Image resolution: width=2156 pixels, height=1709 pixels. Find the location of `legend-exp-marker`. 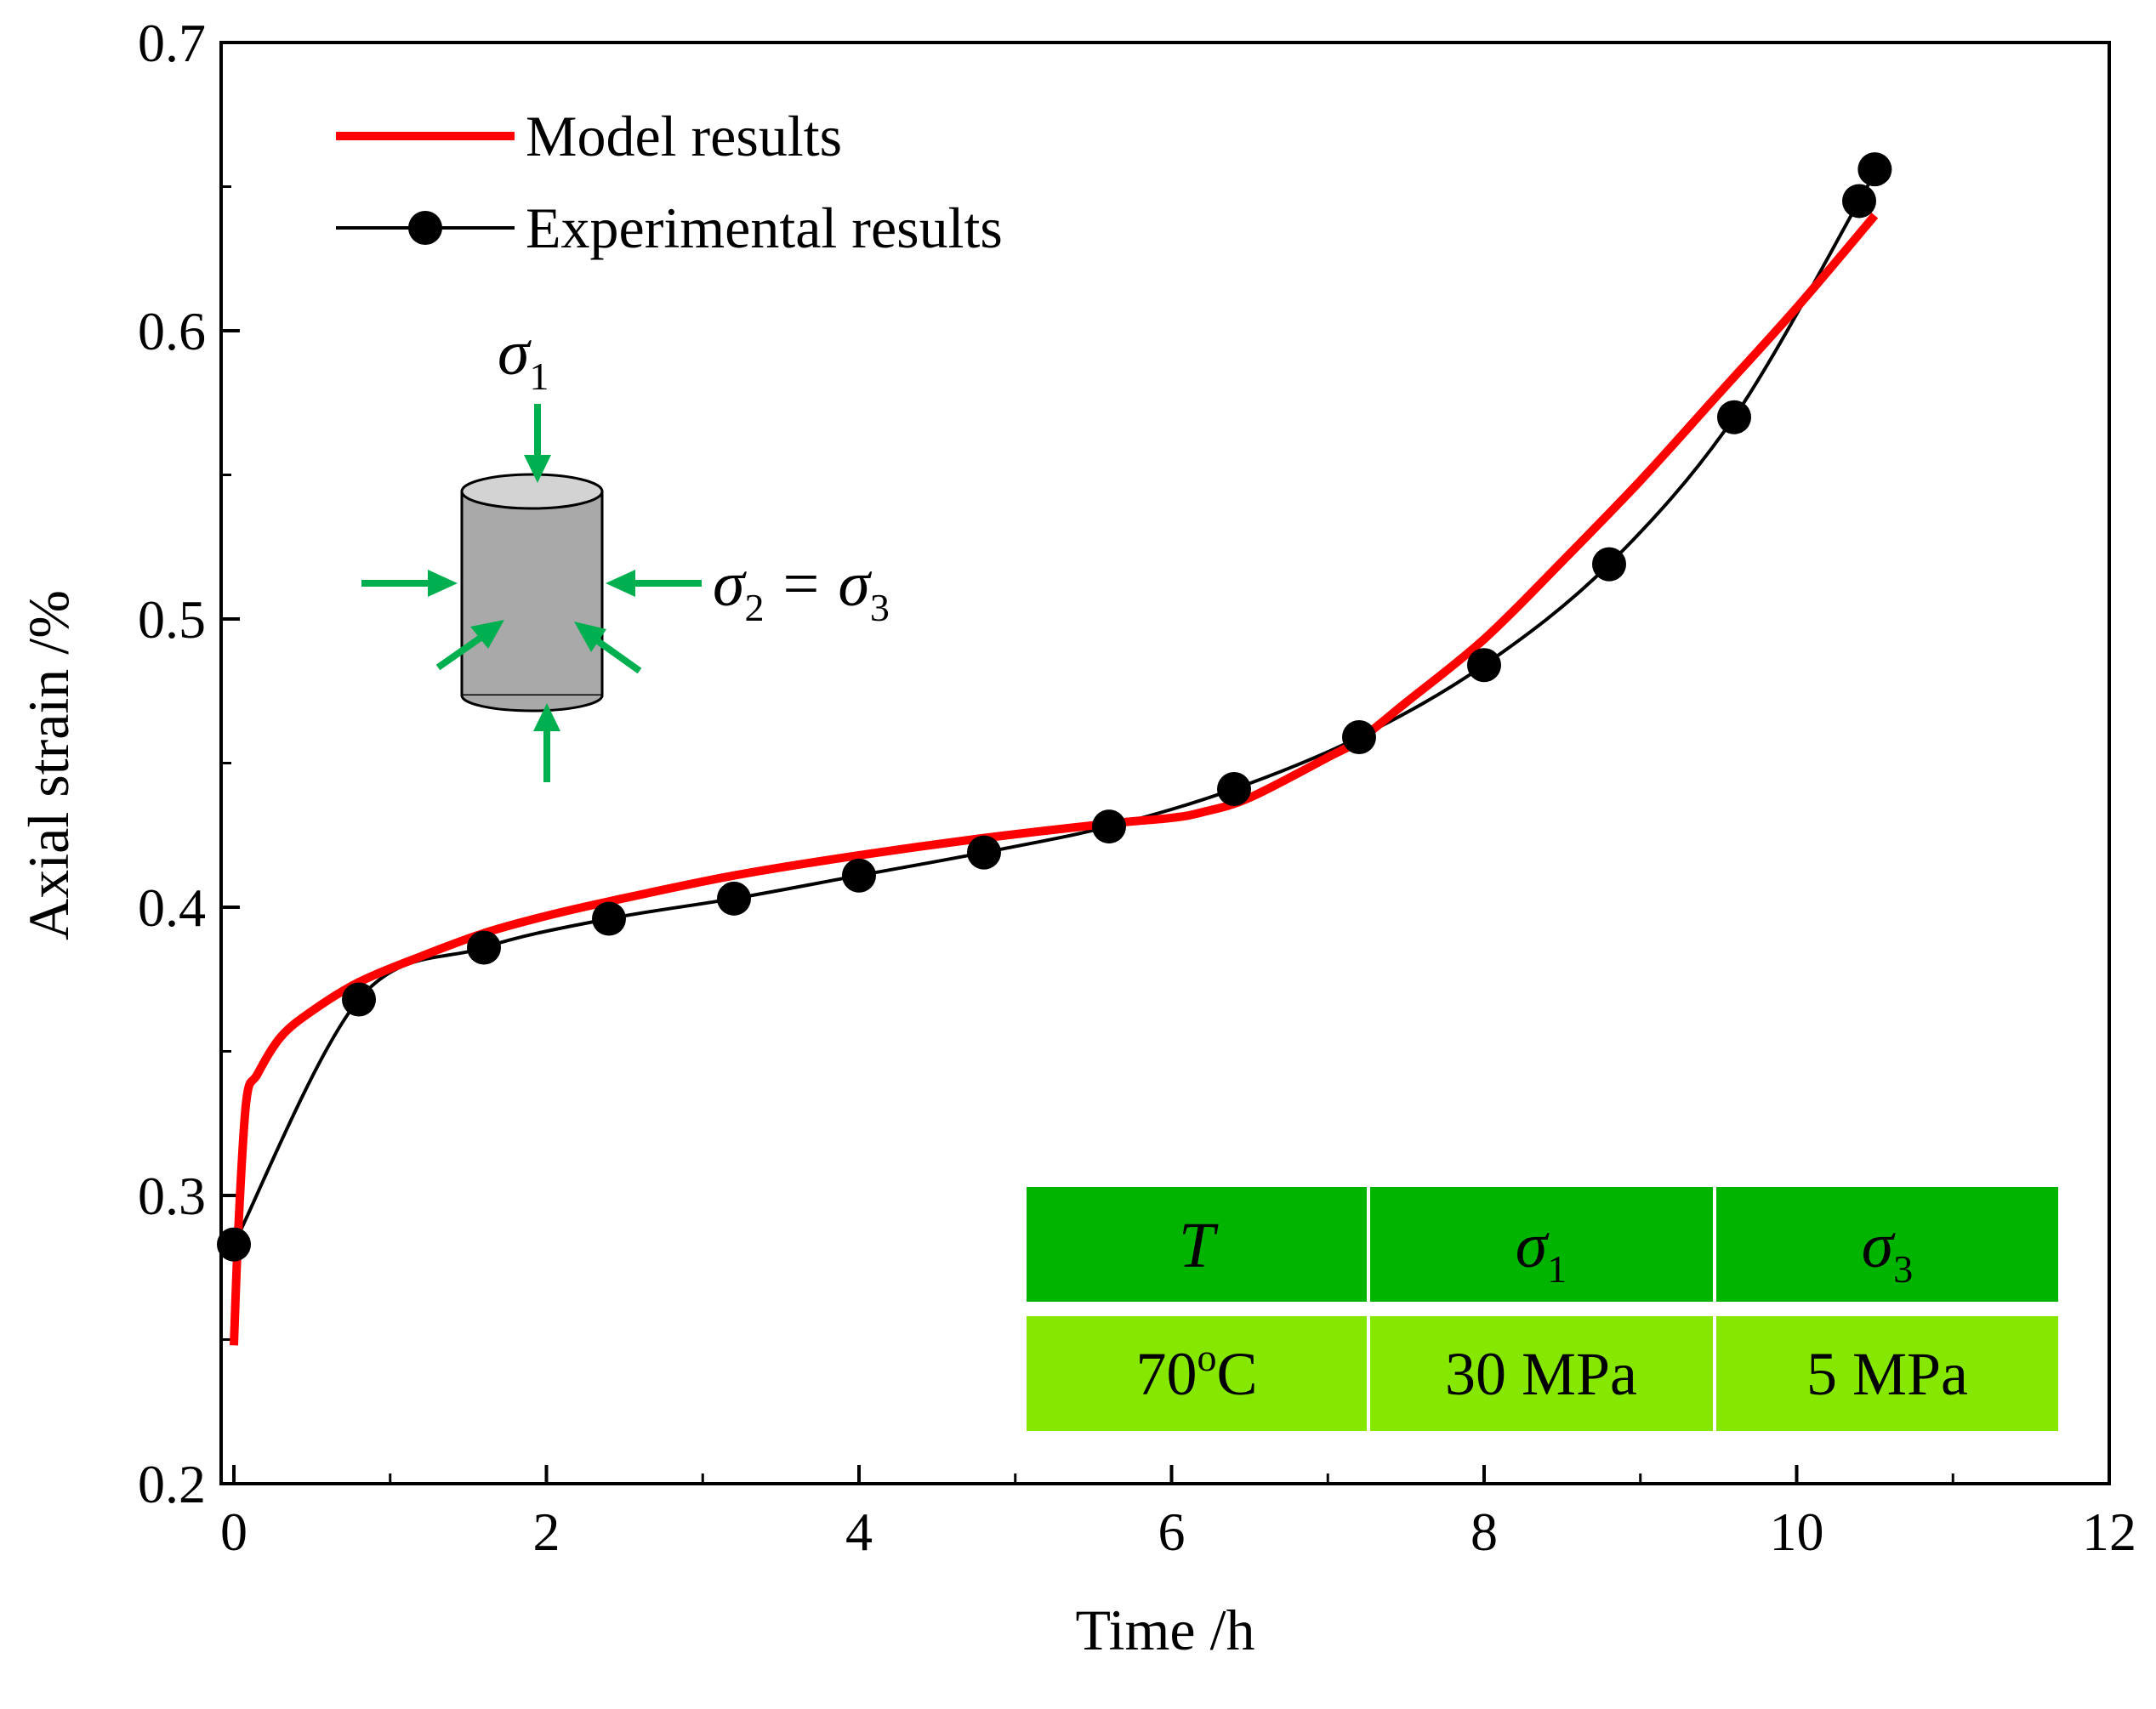

legend-exp-marker is located at coordinates (425, 228).